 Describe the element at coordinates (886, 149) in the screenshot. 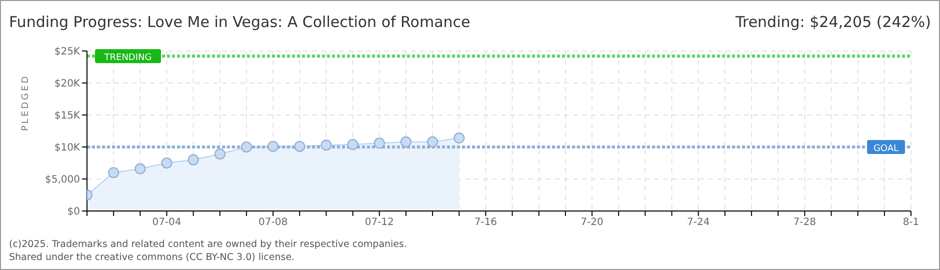

I see `ref-line-label: GOAL` at that location.